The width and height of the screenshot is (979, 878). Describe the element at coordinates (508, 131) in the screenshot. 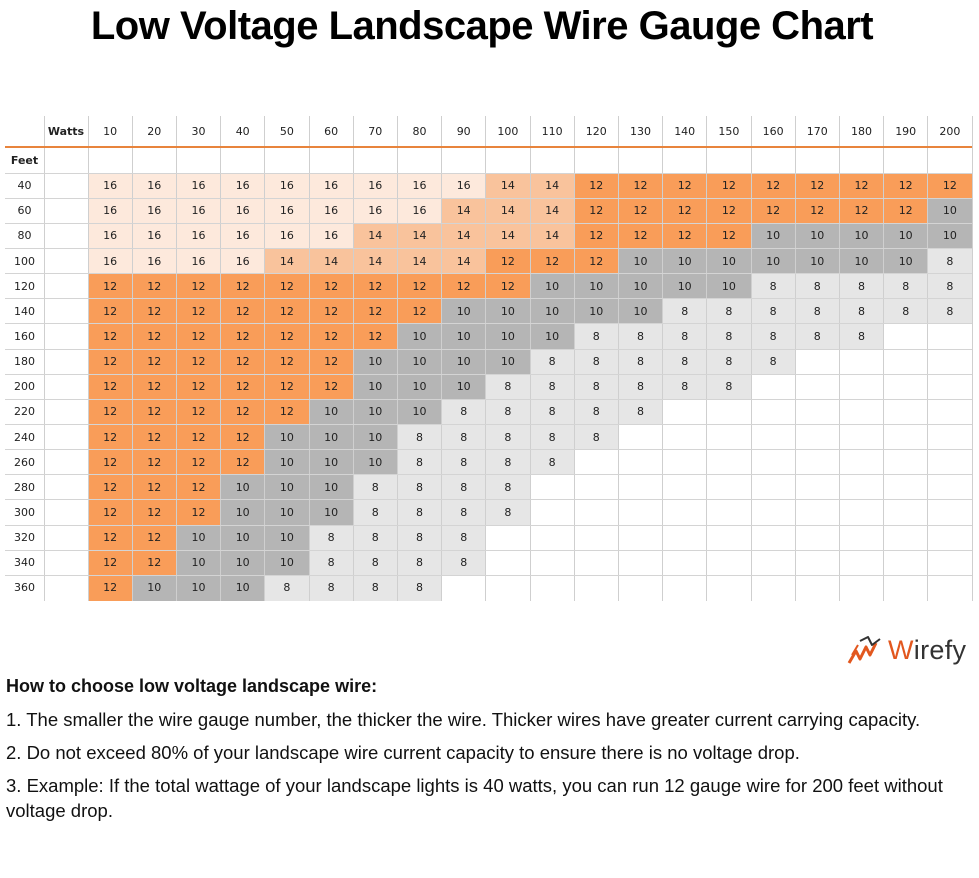

I see `watts-tick-label: 100` at that location.